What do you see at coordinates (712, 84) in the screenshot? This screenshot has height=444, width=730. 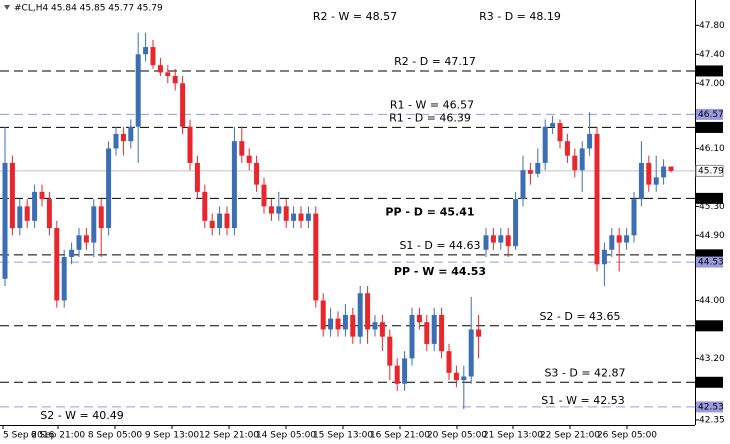 I see `y-tick-label: 47.00` at bounding box center [712, 84].